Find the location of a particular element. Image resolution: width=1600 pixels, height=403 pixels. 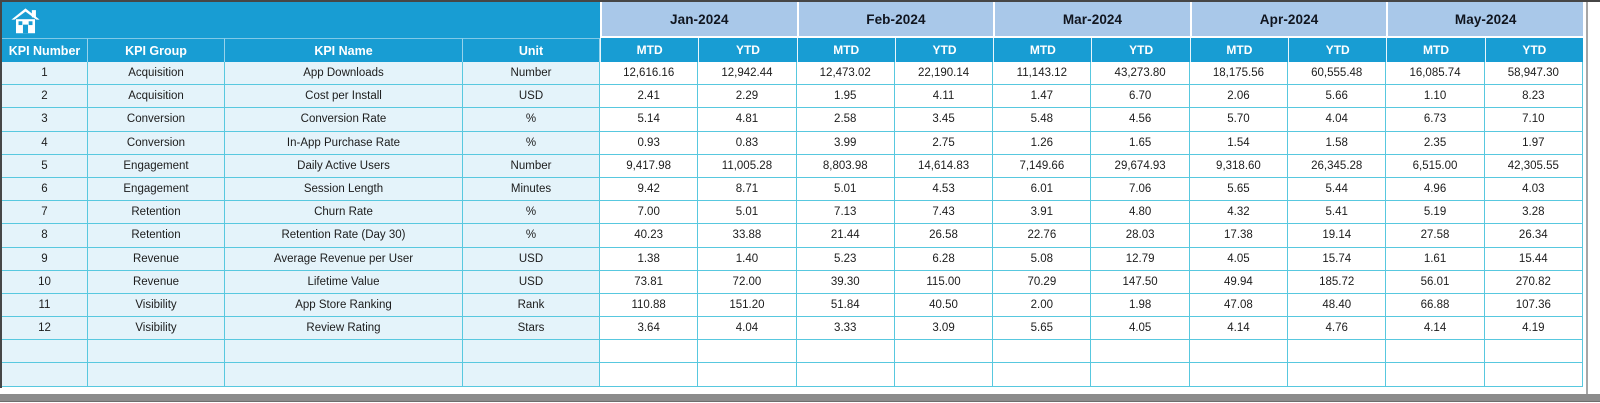

cell-unit: Stars is located at coordinates (531, 329).